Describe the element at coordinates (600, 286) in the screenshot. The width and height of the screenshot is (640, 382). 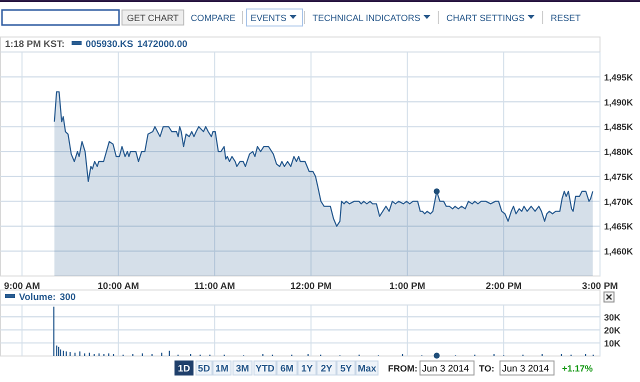
I see `x-tick-label: 3:00 PM` at that location.